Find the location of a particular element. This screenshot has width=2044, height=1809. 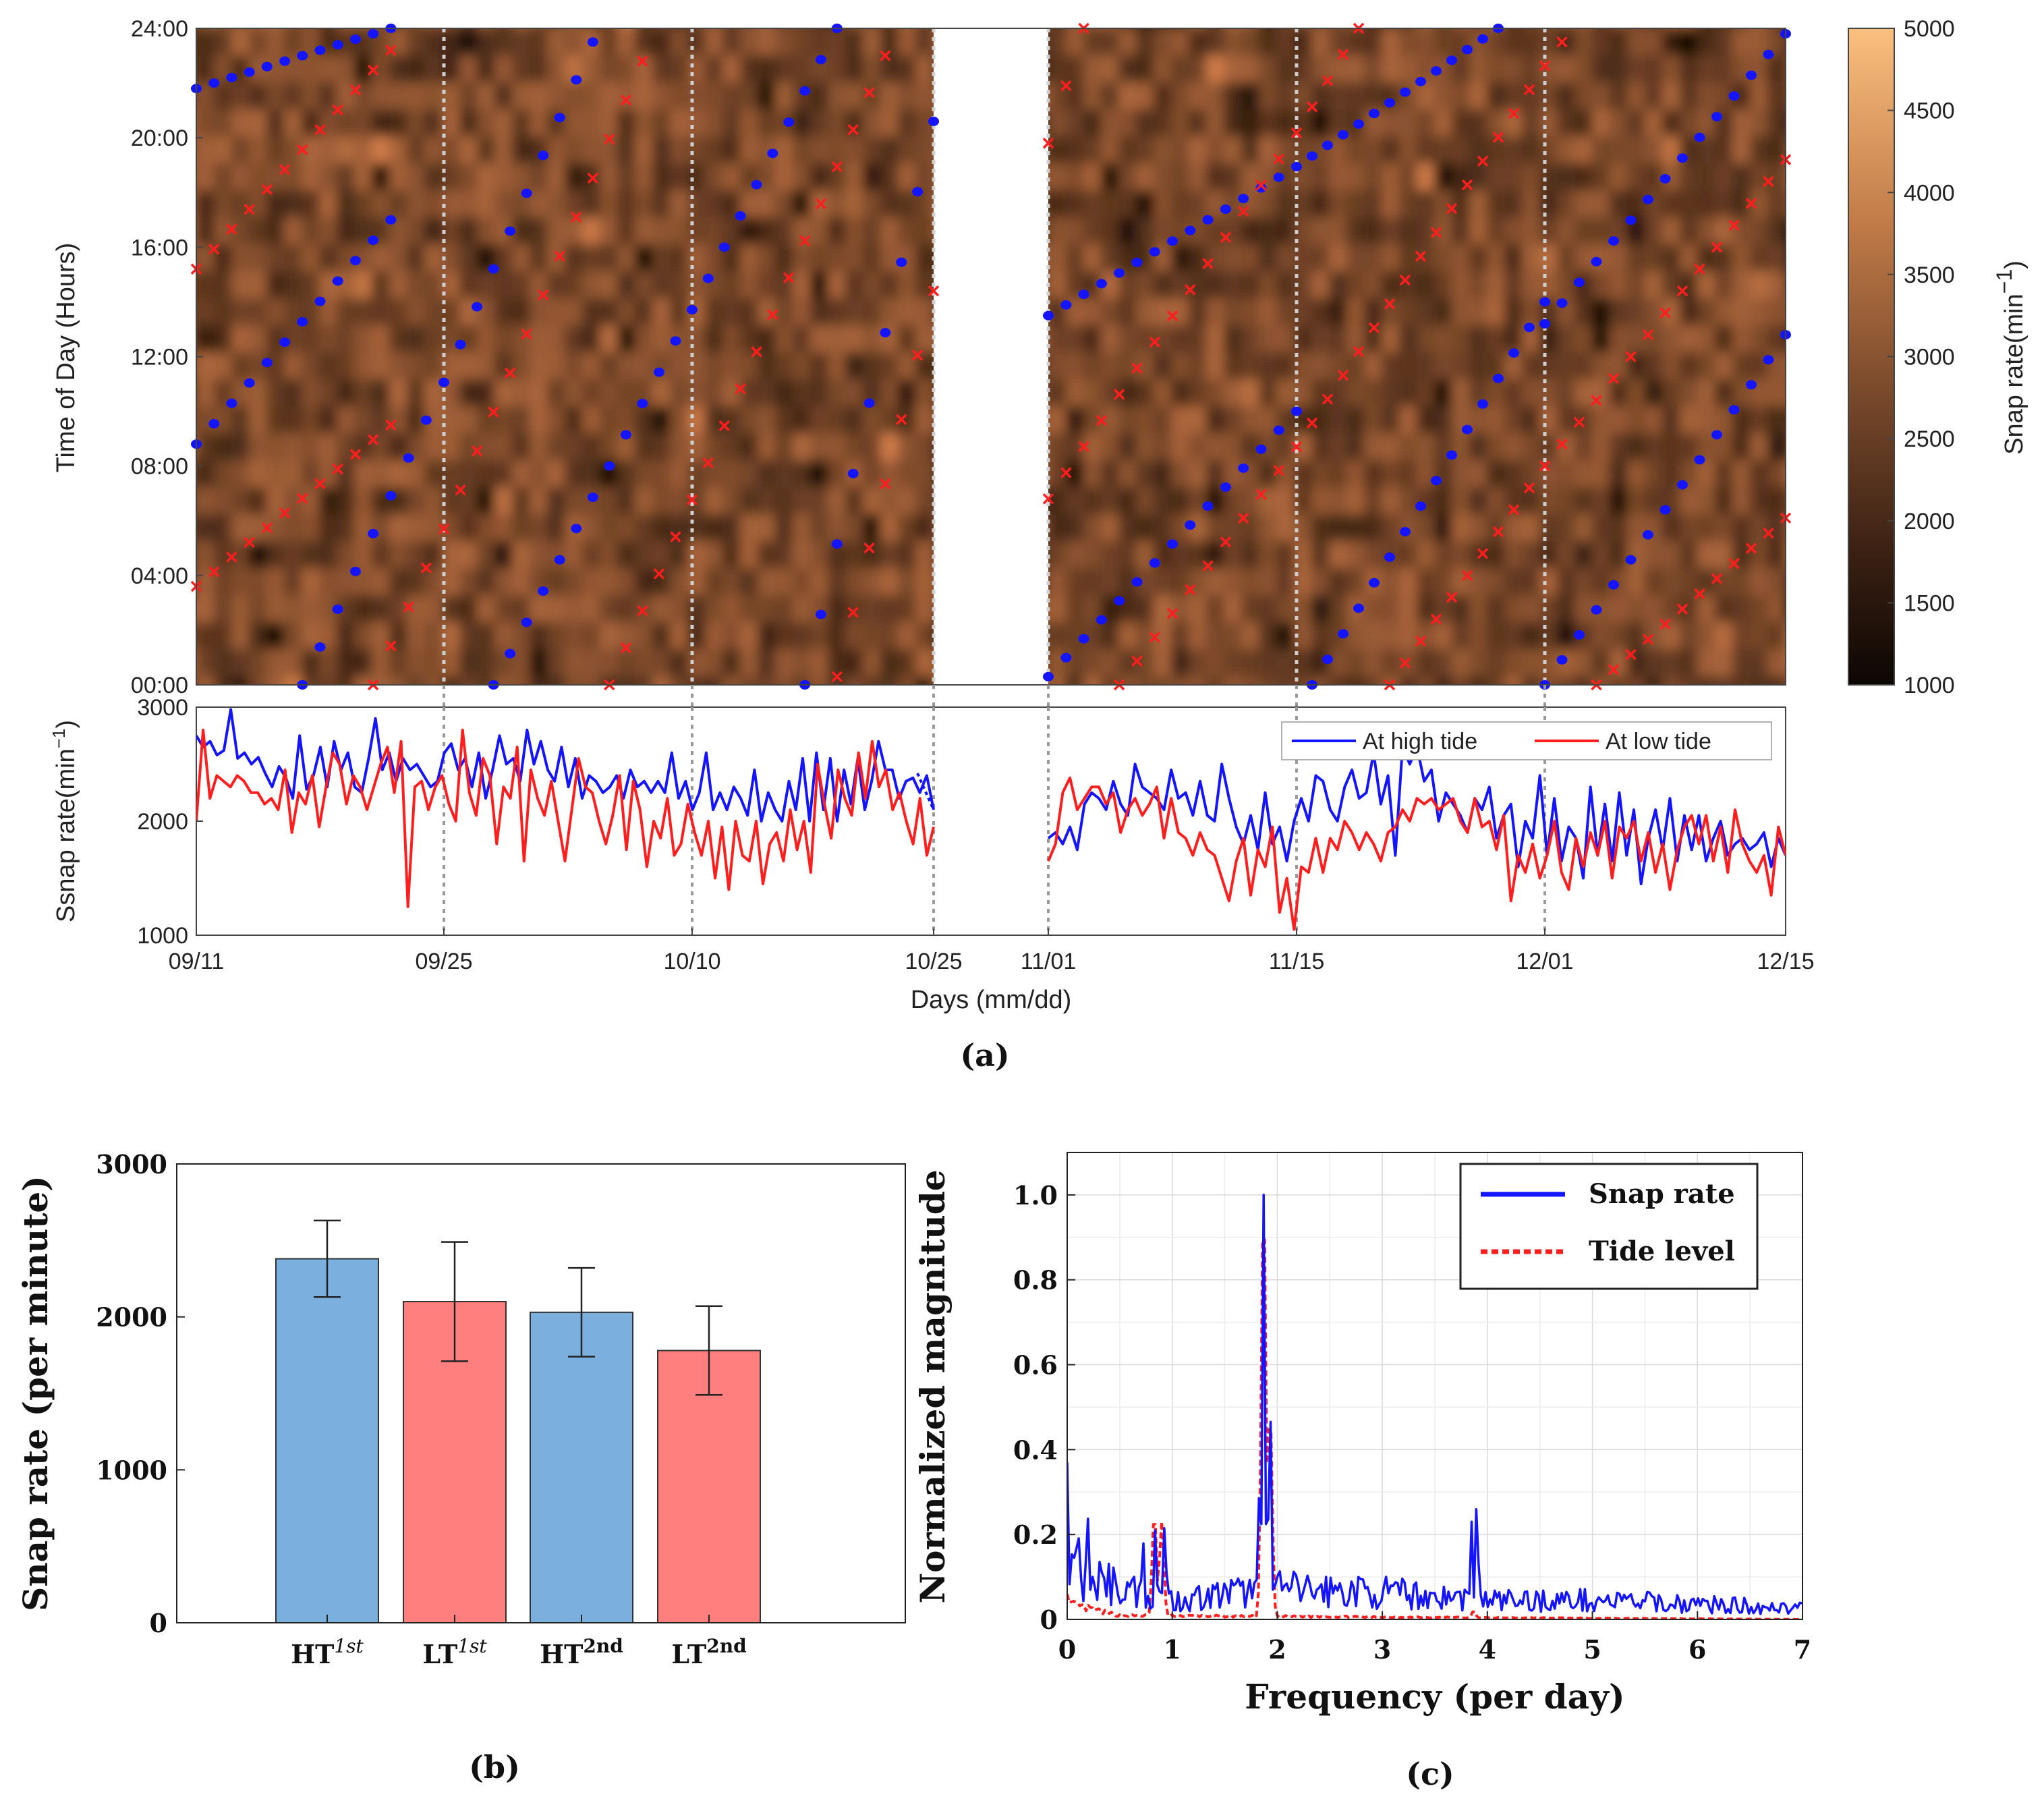

spectrum-y-ticklabel-3: 0.6 is located at coordinates (1035, 1365).